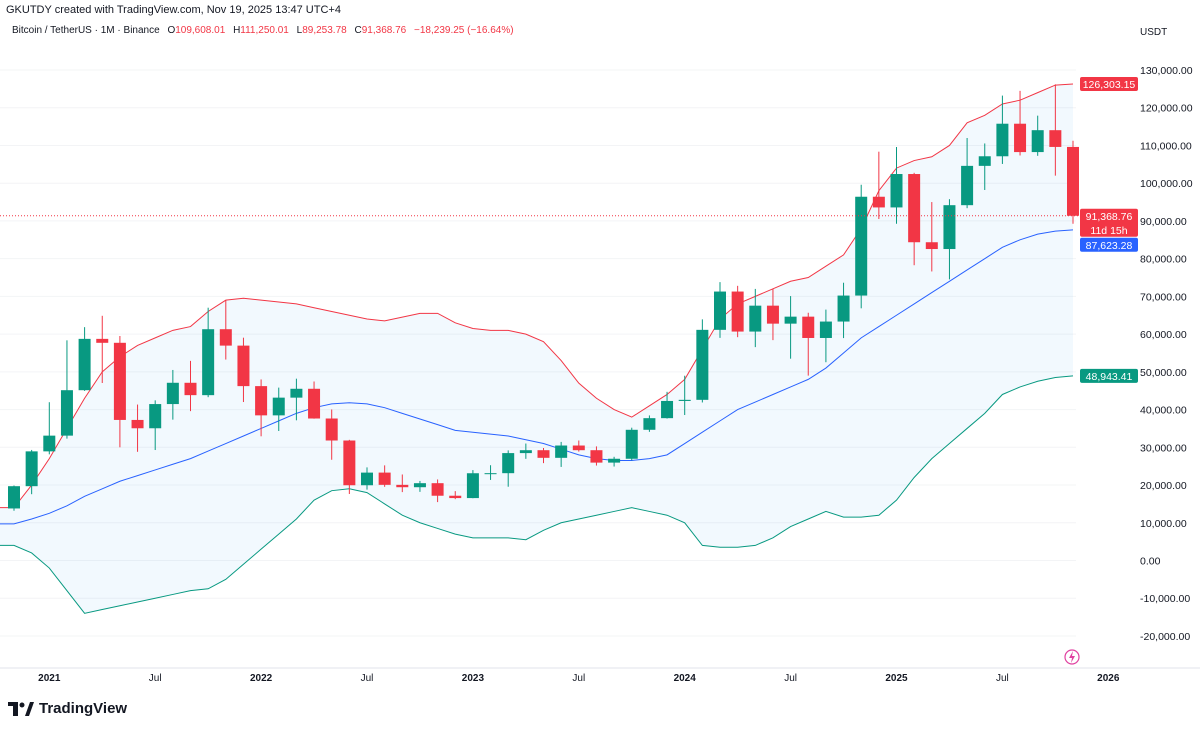 This screenshot has width=1200, height=730. Describe the element at coordinates (1108, 678) in the screenshot. I see `x-tick-label: 2026` at that location.